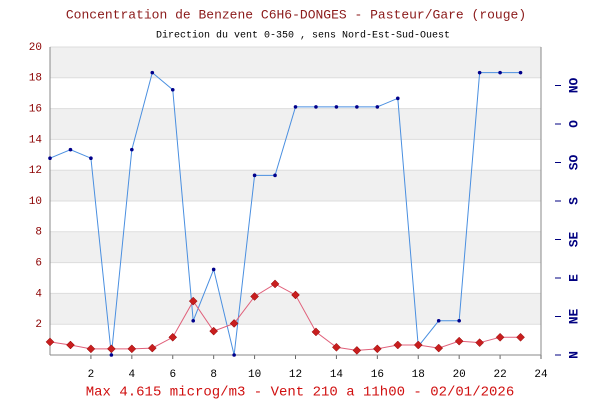 The image size is (600, 400). I want to click on y2-tick-label: NO, so click(573, 86).